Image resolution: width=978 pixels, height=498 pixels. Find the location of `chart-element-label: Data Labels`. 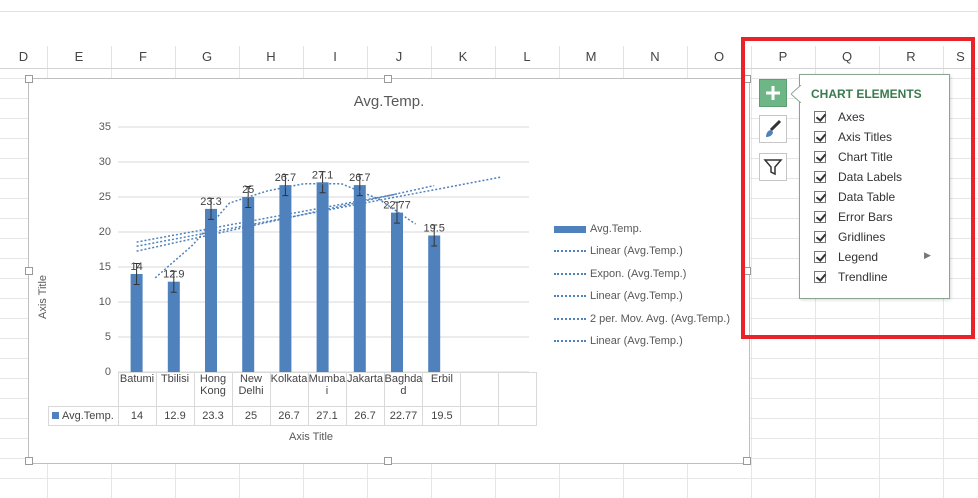

chart-element-label: Data Labels is located at coordinates (870, 177).